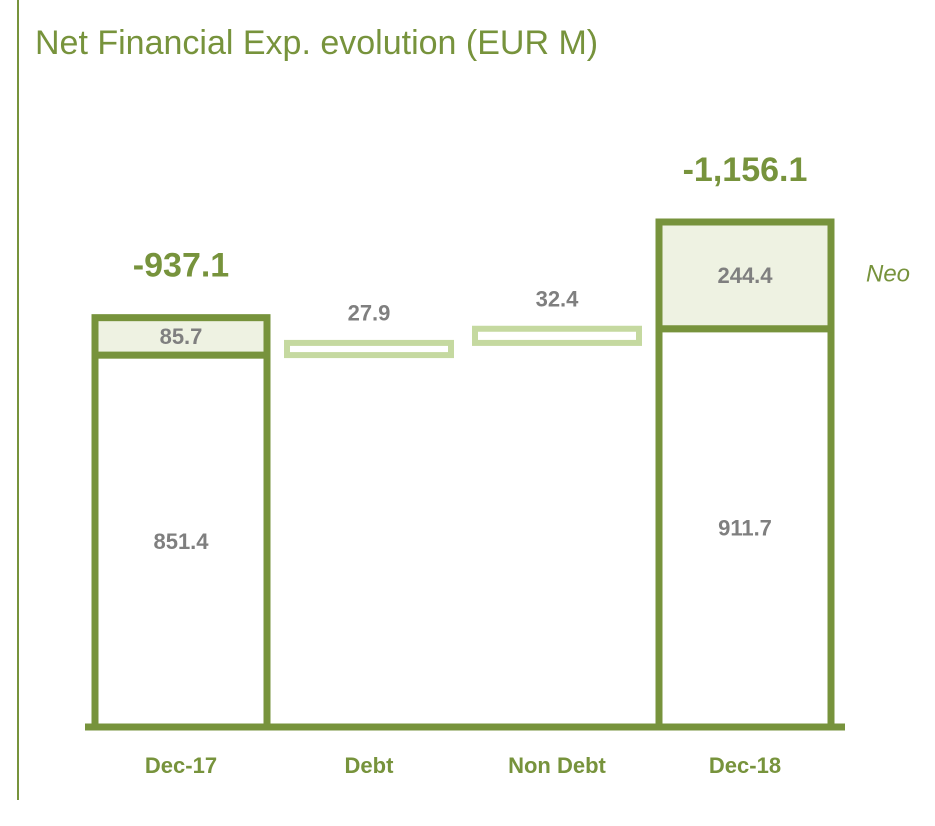 The image size is (935, 826). What do you see at coordinates (745, 170) in the screenshot?
I see `total-label: -1,156.1` at bounding box center [745, 170].